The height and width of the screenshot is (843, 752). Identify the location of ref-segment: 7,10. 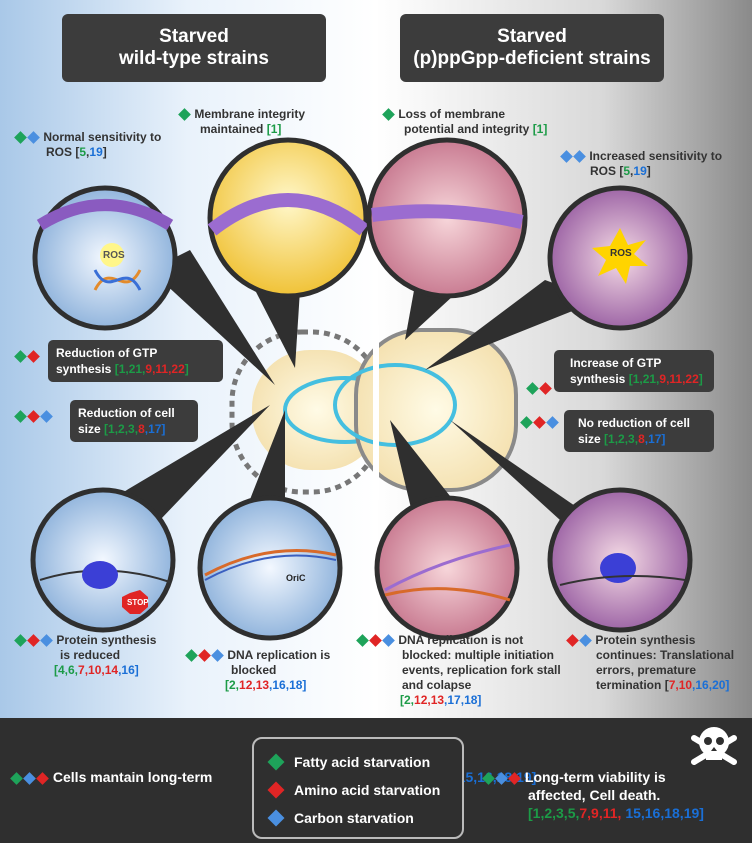
(680, 685).